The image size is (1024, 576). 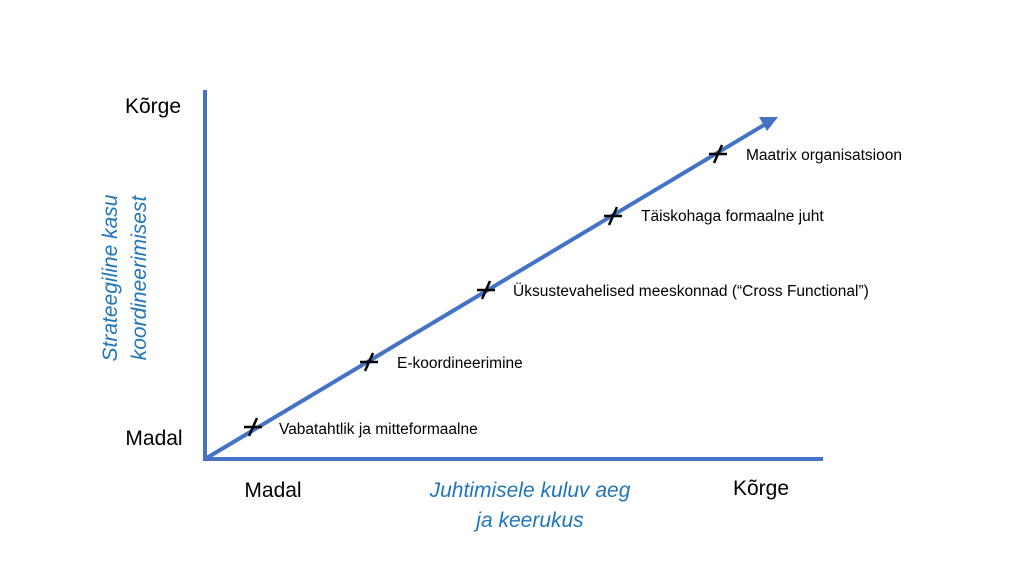 I want to click on point-maatrix: Maatrix organisatsioon, so click(x=805, y=154).